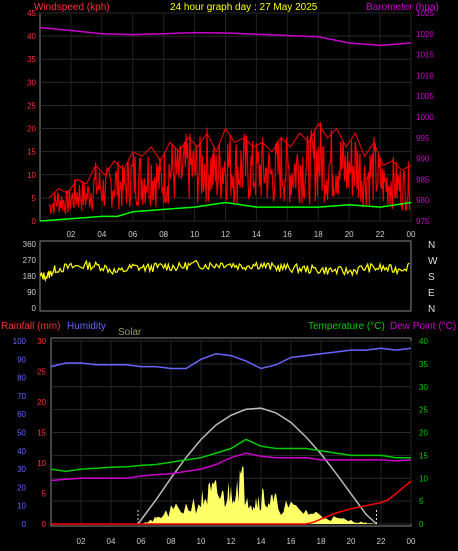 This screenshot has height=551, width=458. Describe the element at coordinates (201, 541) in the screenshot. I see `x-tick: 10` at that location.